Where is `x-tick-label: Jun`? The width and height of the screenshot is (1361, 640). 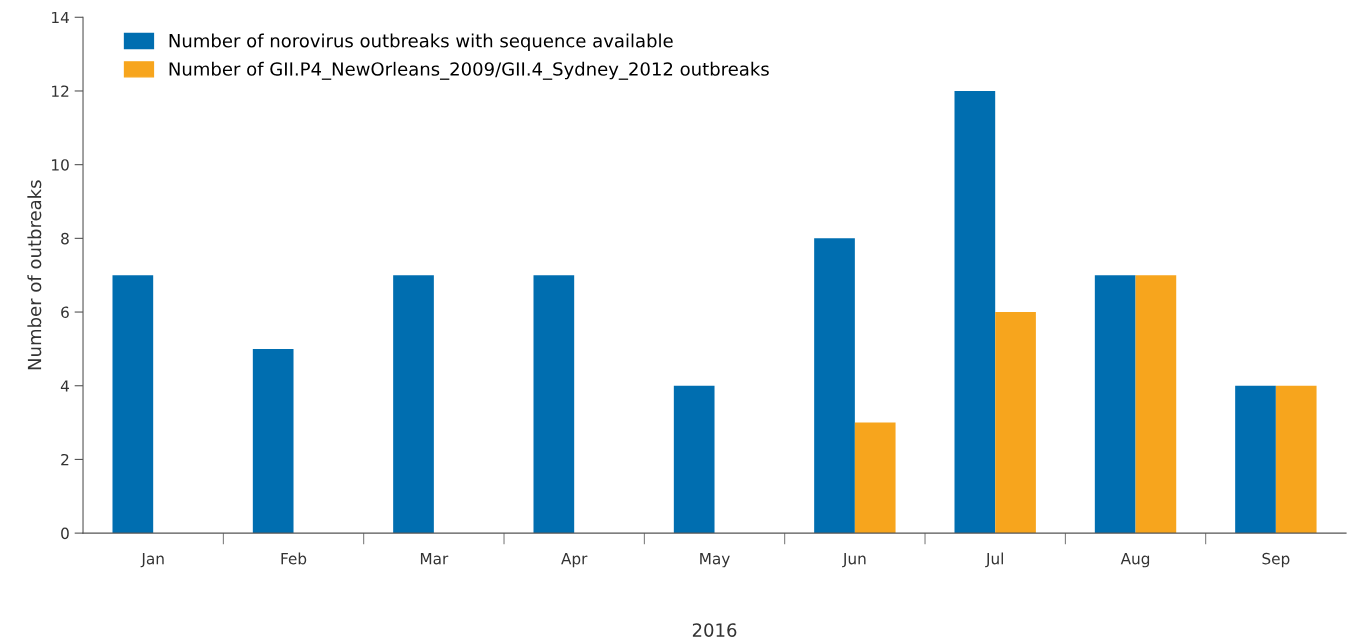
x-tick-label: Jun is located at coordinates (854, 560).